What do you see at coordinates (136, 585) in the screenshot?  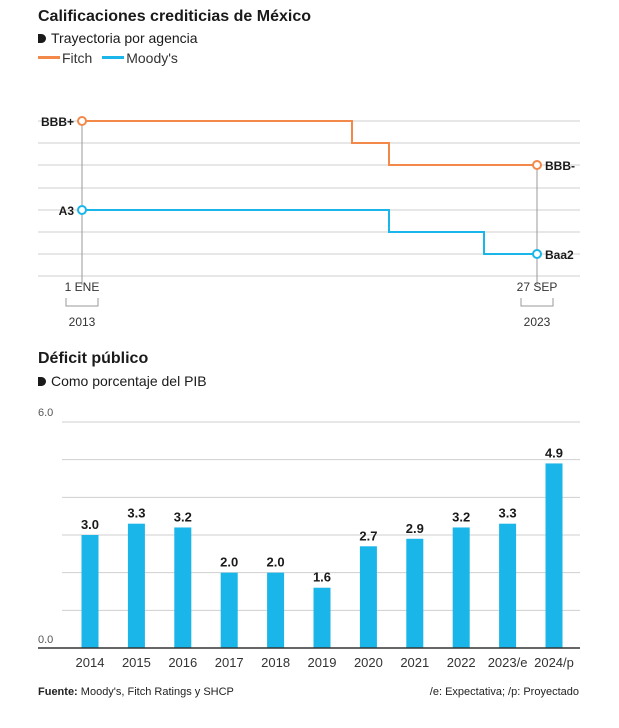 I see `bar-2015` at bounding box center [136, 585].